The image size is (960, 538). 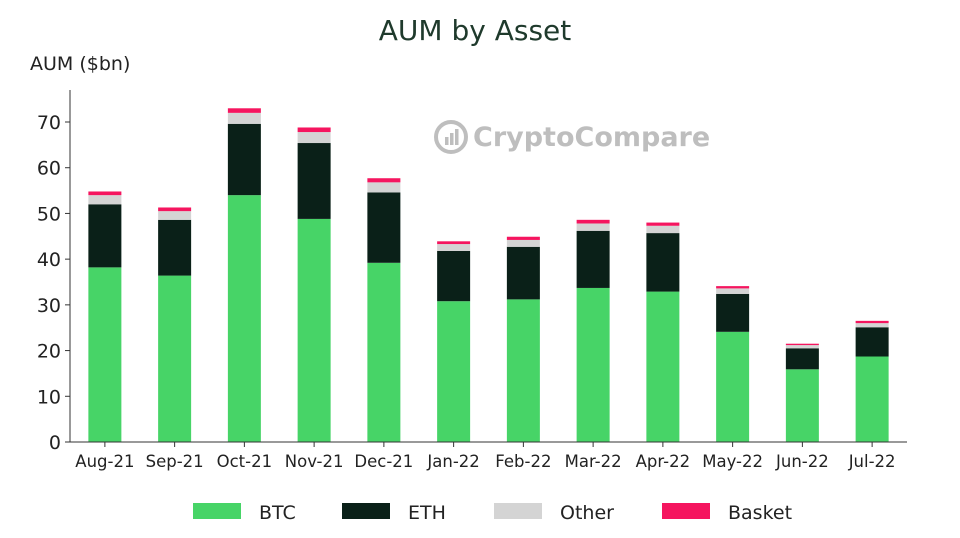 I want to click on y-tick-label: 50, so click(x=49, y=214).